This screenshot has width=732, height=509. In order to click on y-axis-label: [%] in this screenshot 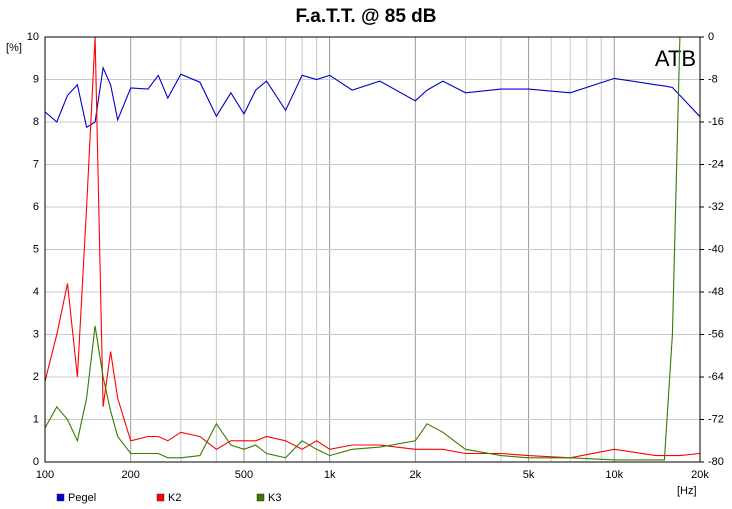, I will do `click(14, 48)`.